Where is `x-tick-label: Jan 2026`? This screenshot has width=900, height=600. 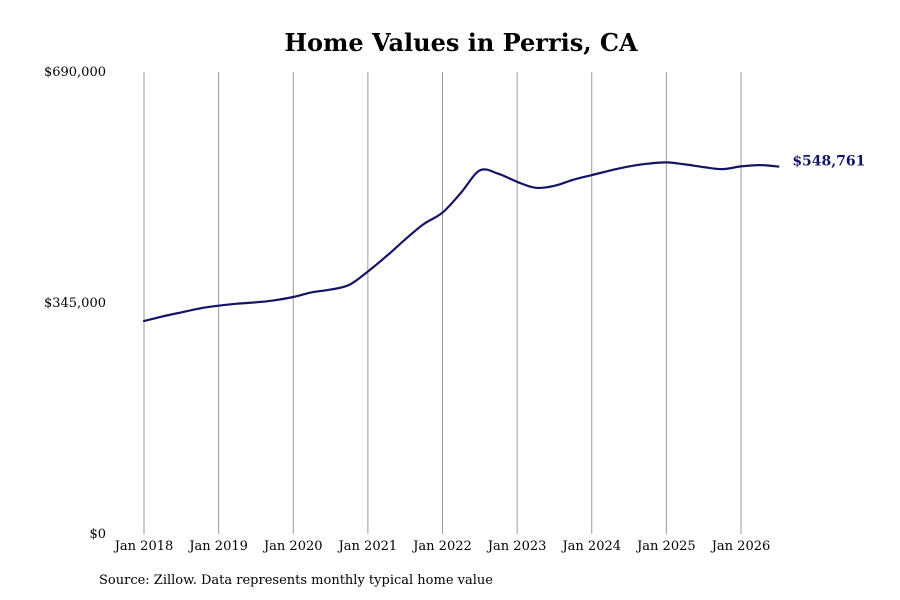
x-tick-label: Jan 2026 is located at coordinates (740, 546).